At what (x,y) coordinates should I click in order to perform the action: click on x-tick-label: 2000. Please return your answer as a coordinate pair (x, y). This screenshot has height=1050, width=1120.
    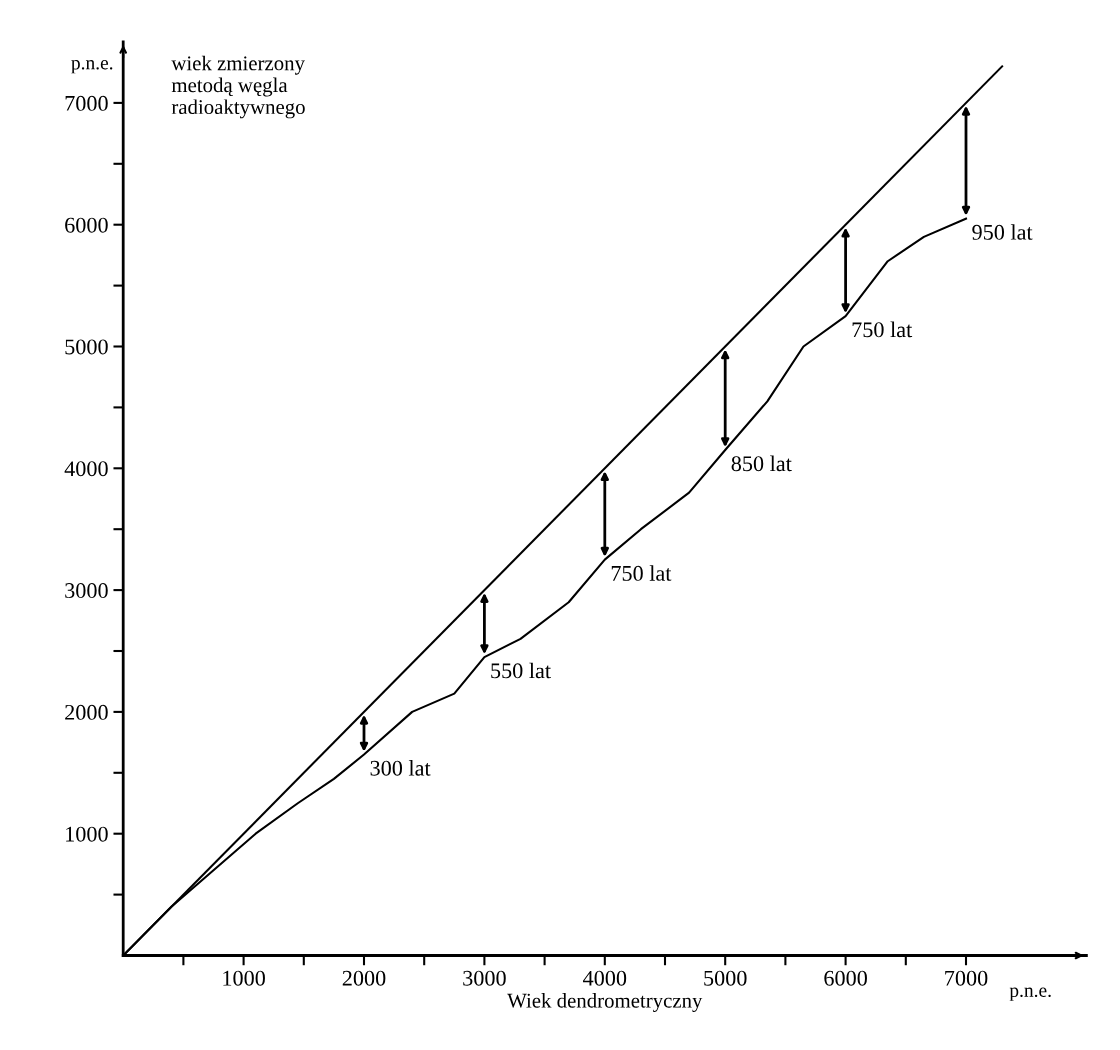
    Looking at the image, I should click on (364, 978).